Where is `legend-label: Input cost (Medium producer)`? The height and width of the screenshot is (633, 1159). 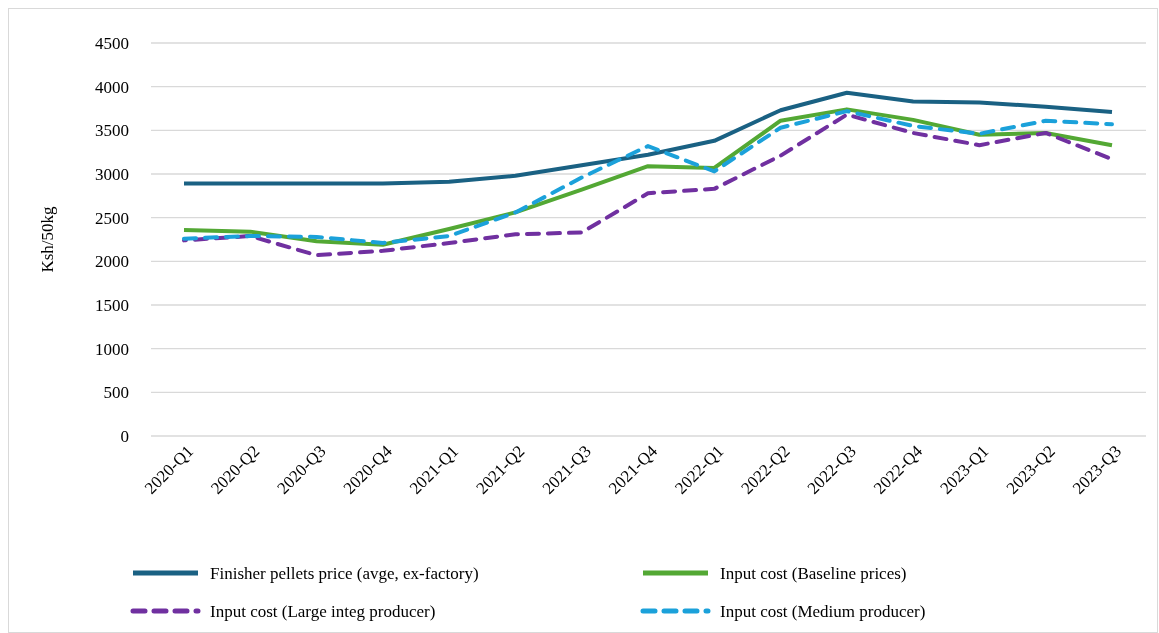
legend-label: Input cost (Medium producer) is located at coordinates (823, 611).